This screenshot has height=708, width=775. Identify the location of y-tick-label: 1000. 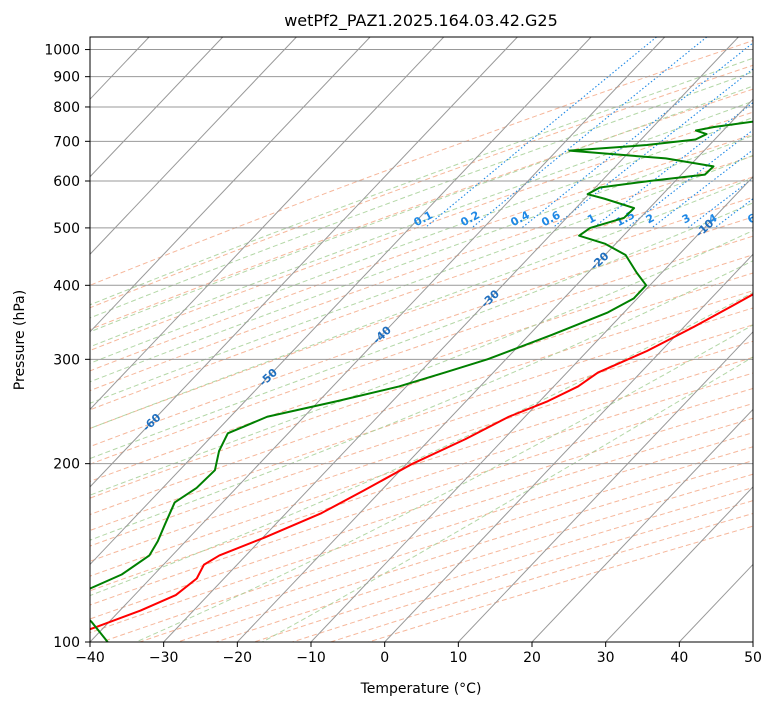
(62, 51).